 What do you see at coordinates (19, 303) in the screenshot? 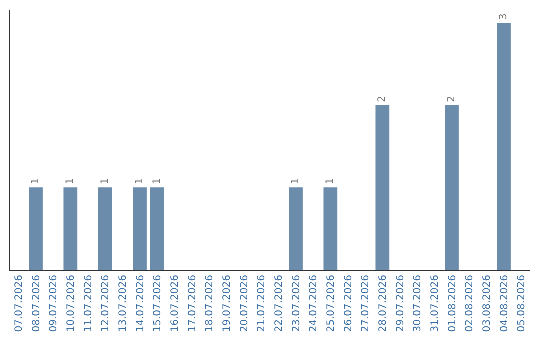
I see `x-tick-label: 07.07.2026` at bounding box center [19, 303].